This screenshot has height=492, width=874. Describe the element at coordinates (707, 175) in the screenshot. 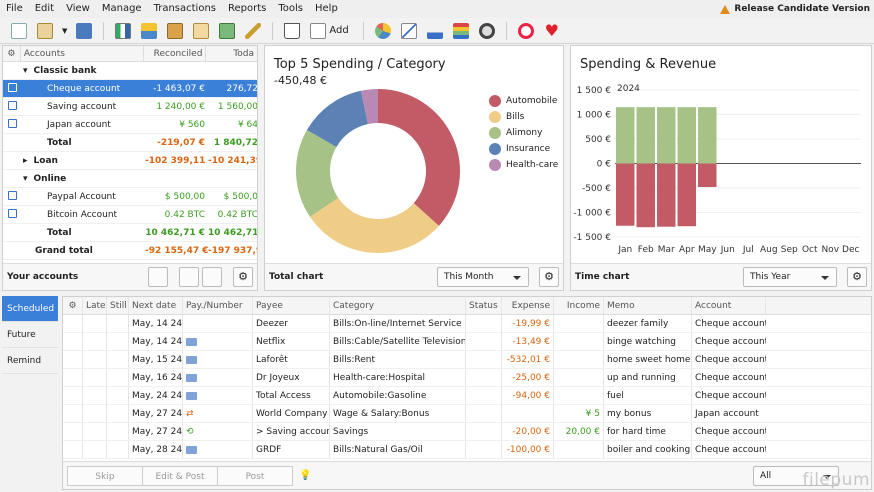

I see `bar-spending-may` at that location.